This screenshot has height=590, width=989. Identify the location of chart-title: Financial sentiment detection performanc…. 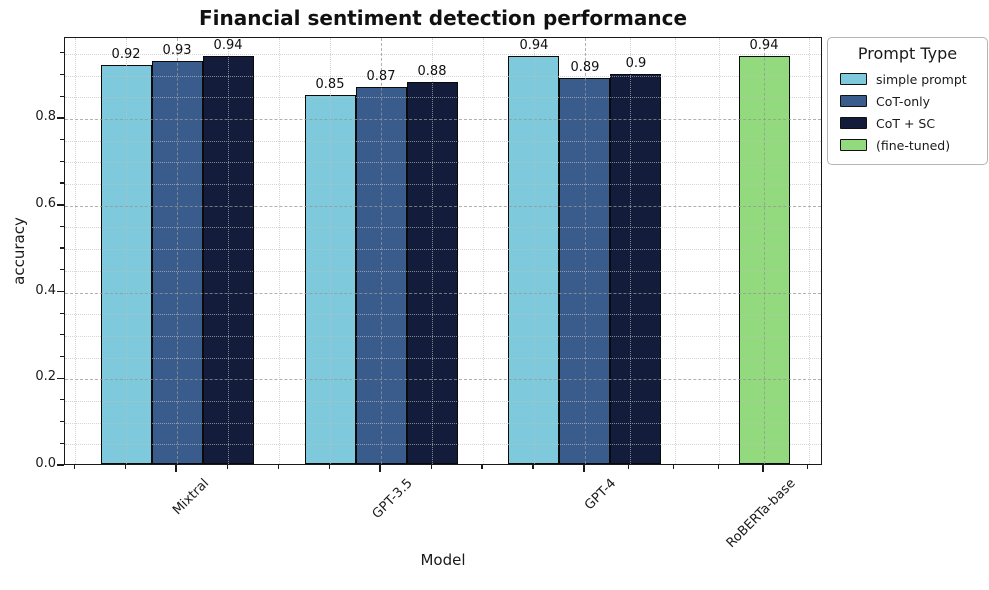
(443, 18).